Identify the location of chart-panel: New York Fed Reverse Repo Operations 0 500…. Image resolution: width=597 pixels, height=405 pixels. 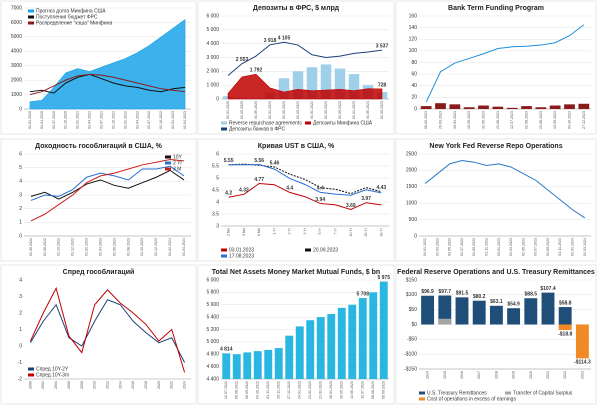
(496, 200).